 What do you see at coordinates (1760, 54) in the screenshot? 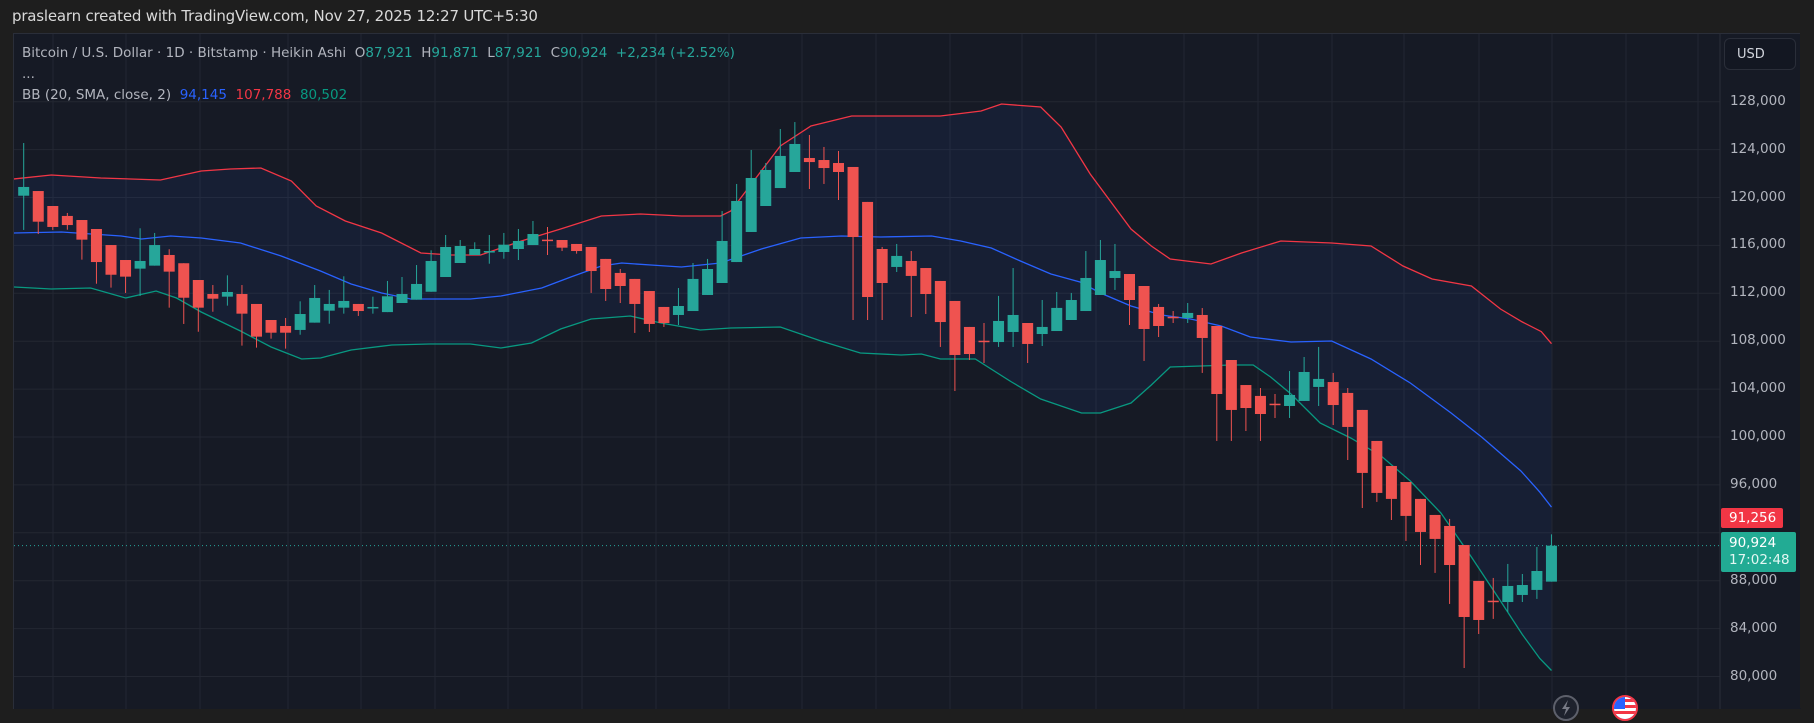
I see `currency-button: USD` at bounding box center [1760, 54].